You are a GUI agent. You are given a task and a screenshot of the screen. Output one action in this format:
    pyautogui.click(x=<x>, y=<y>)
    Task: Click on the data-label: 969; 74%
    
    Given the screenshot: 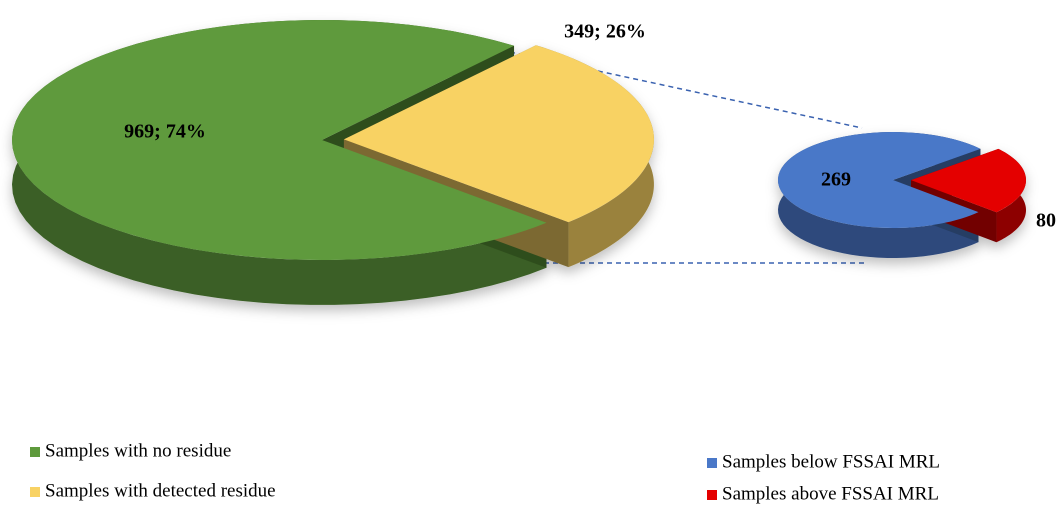 What is the action you would take?
    pyautogui.click(x=165, y=132)
    